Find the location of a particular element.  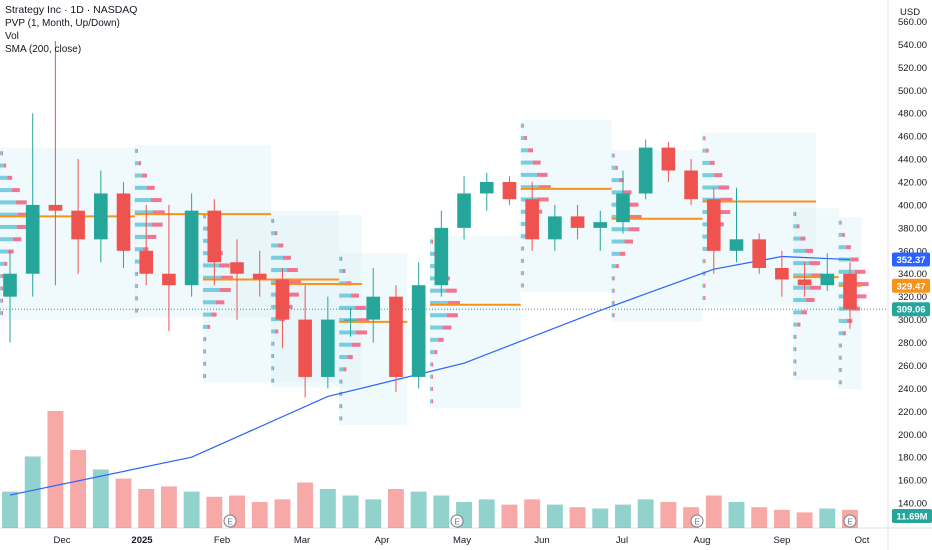

currency-label: USD is located at coordinates (910, 12).